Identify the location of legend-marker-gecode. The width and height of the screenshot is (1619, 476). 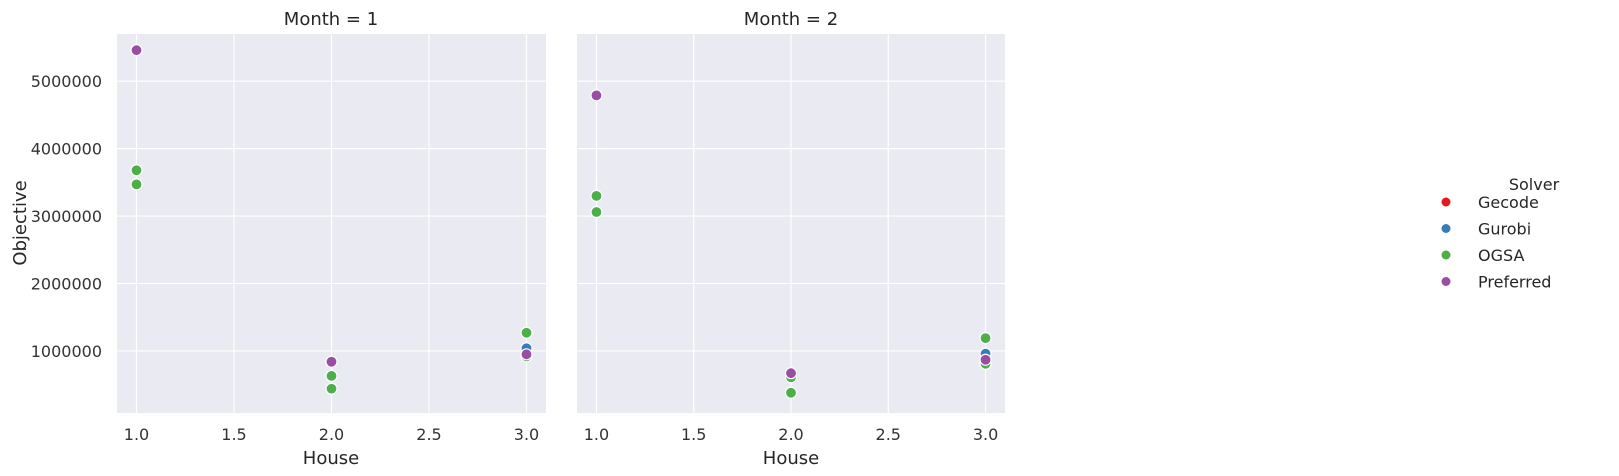
(1446, 202).